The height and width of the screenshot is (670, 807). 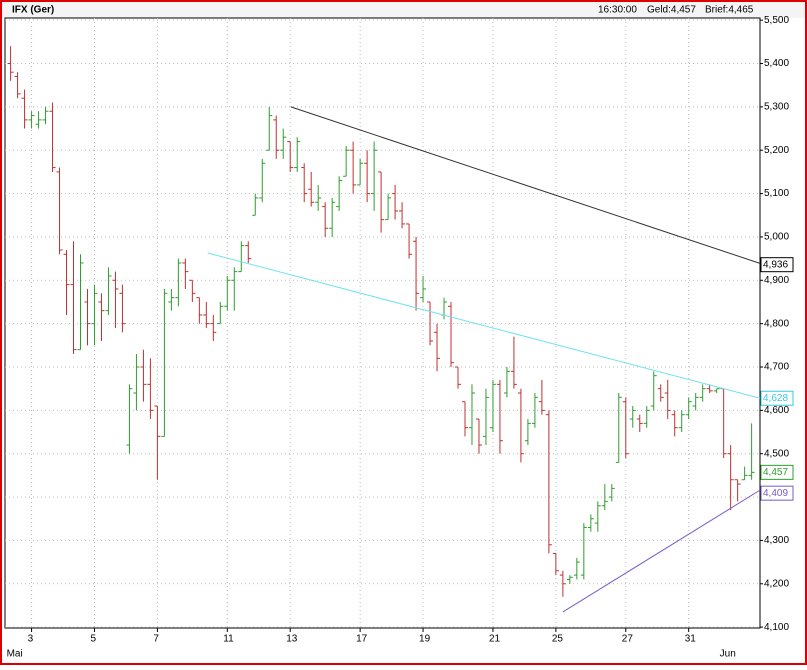 What do you see at coordinates (776, 107) in the screenshot?
I see `y-tick-label: 5,300` at bounding box center [776, 107].